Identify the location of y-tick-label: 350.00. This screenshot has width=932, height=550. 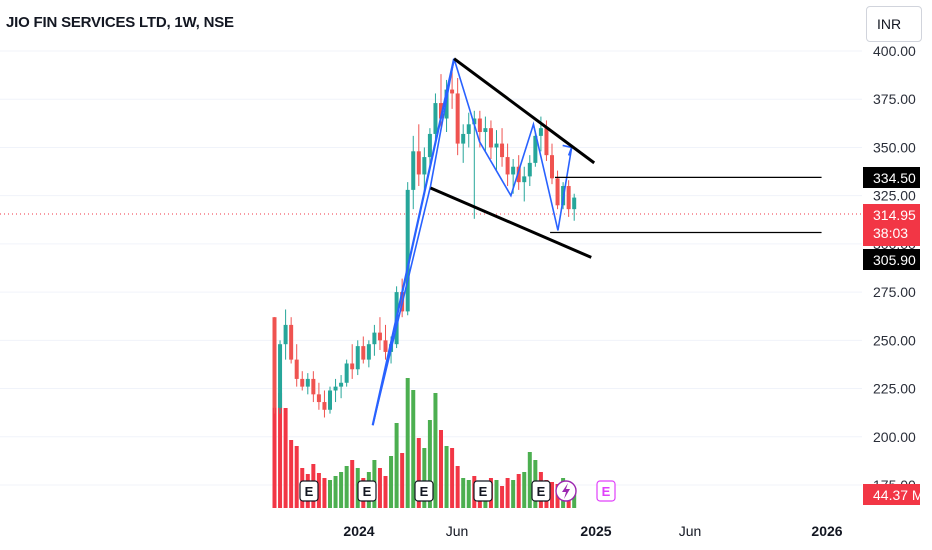
(894, 147).